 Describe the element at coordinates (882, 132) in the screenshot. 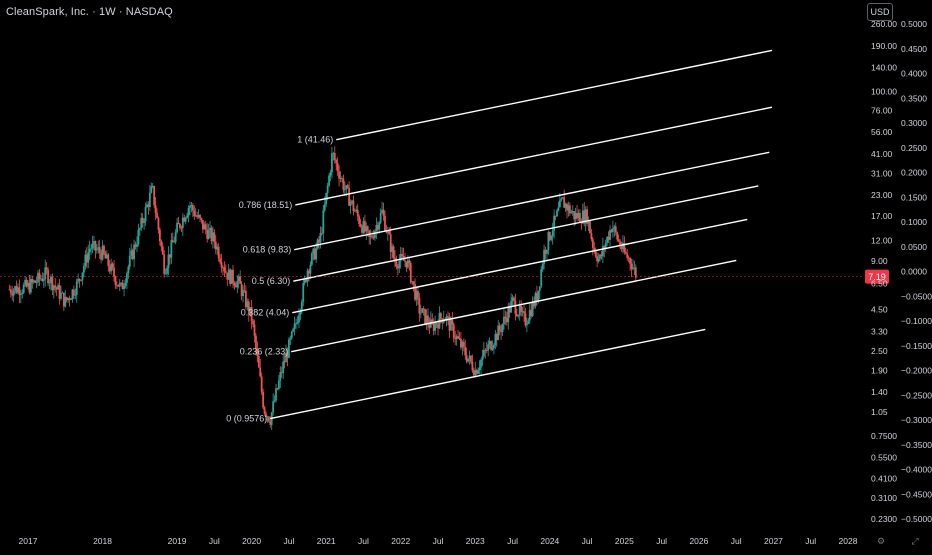

I see `price-tick-label: 56.00` at that location.